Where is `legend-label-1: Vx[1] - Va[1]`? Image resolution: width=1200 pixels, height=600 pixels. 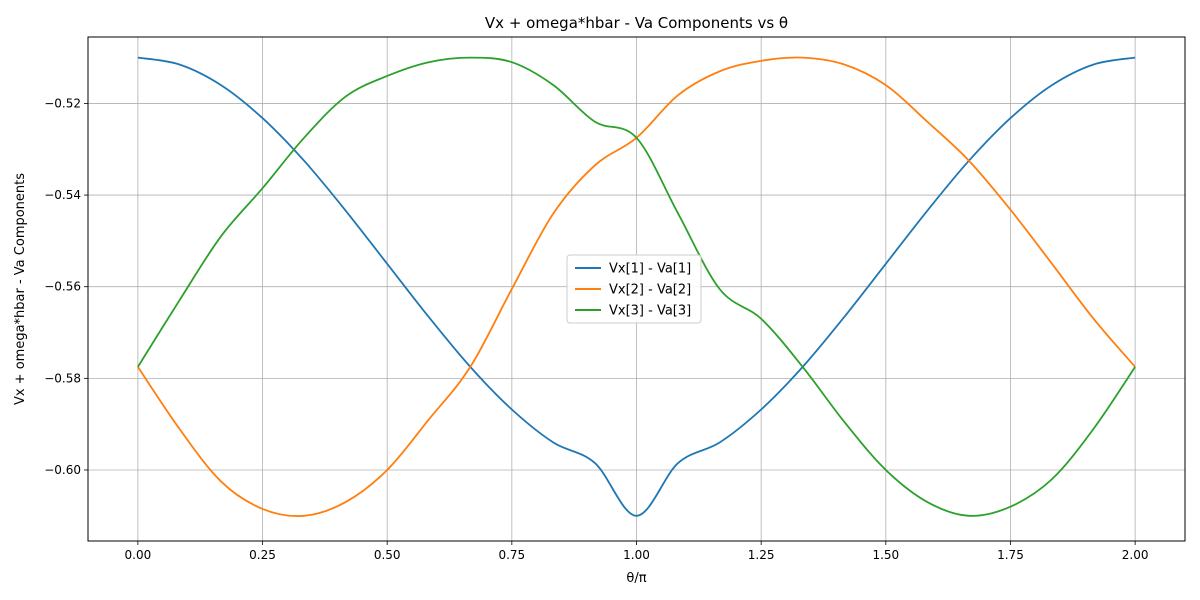
legend-label-1: Vx[1] - Va[1] is located at coordinates (650, 269).